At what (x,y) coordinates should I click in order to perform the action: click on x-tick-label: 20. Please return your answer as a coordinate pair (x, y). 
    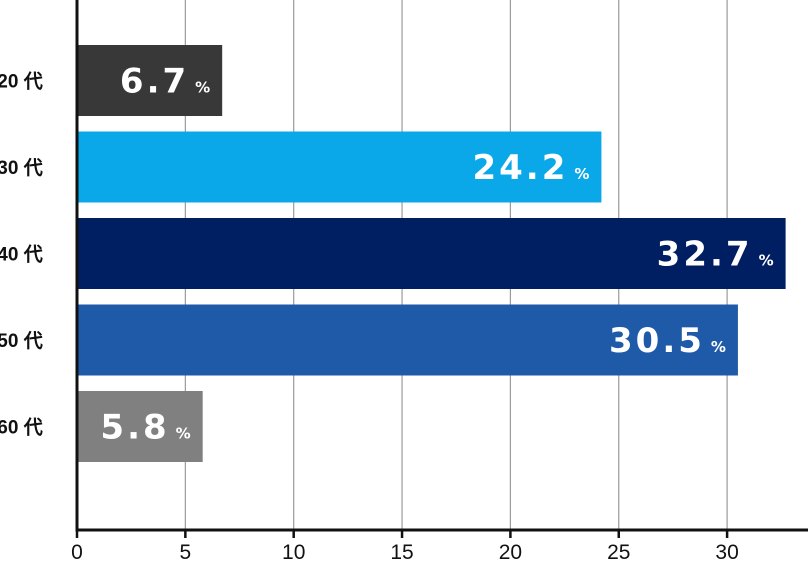
    Looking at the image, I should click on (510, 552).